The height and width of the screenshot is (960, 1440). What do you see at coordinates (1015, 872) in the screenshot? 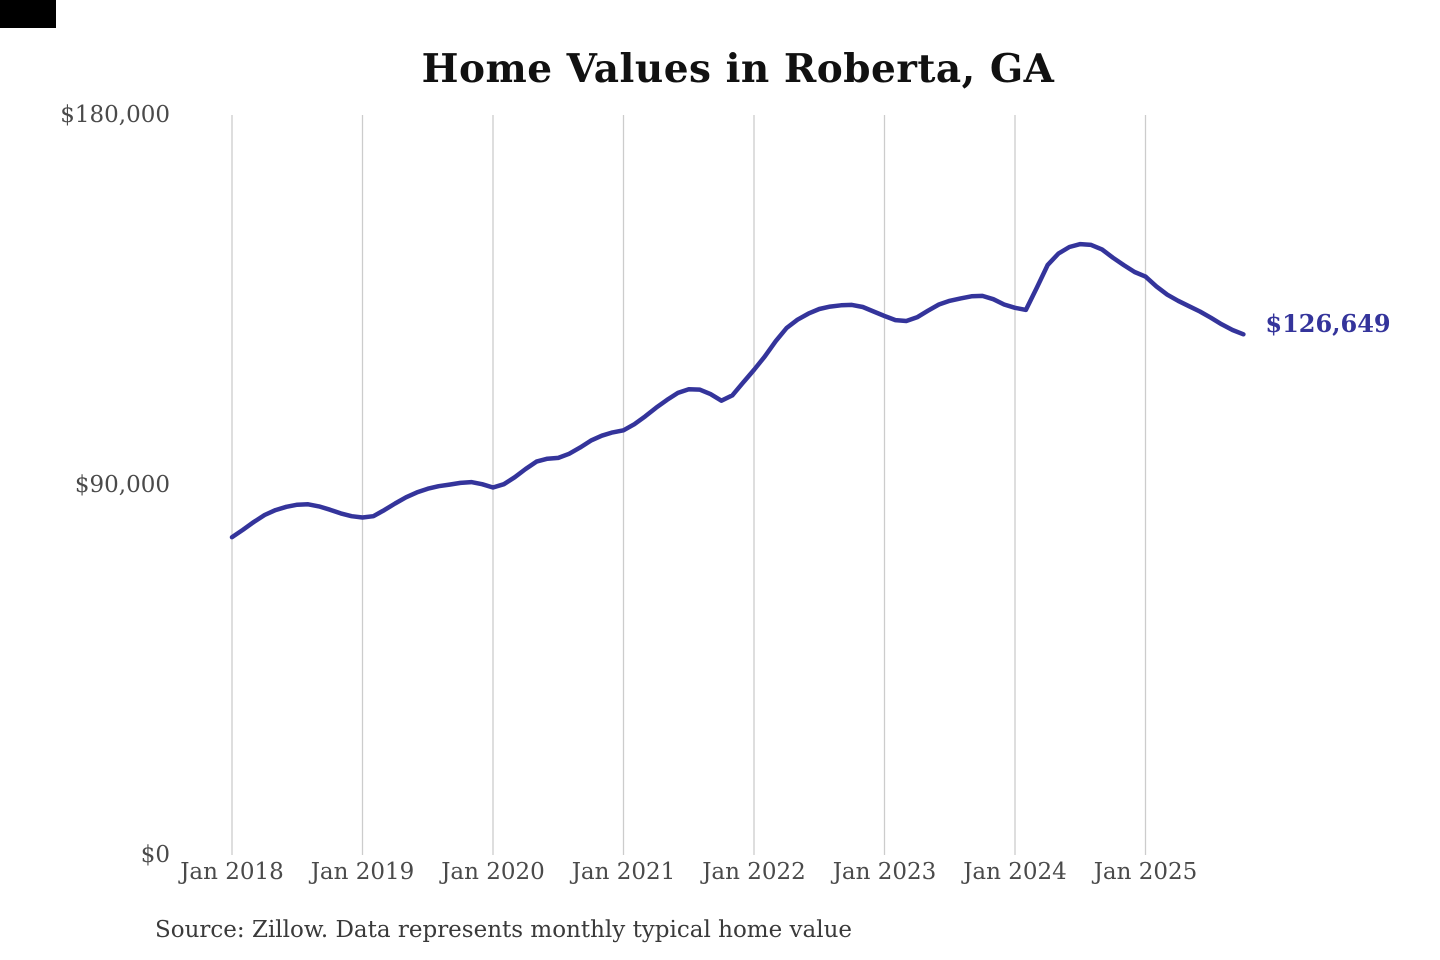
I see `x-tick-label: Jan 2024` at bounding box center [1015, 872].